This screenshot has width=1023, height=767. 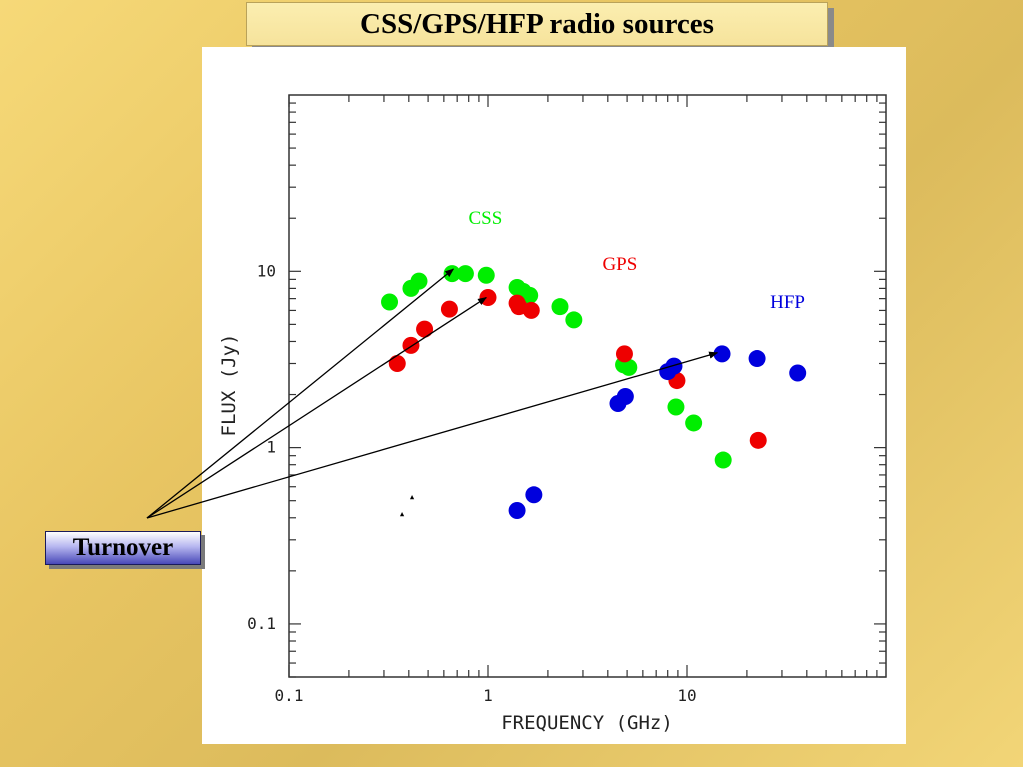 I want to click on data-points, so click(x=594, y=392).